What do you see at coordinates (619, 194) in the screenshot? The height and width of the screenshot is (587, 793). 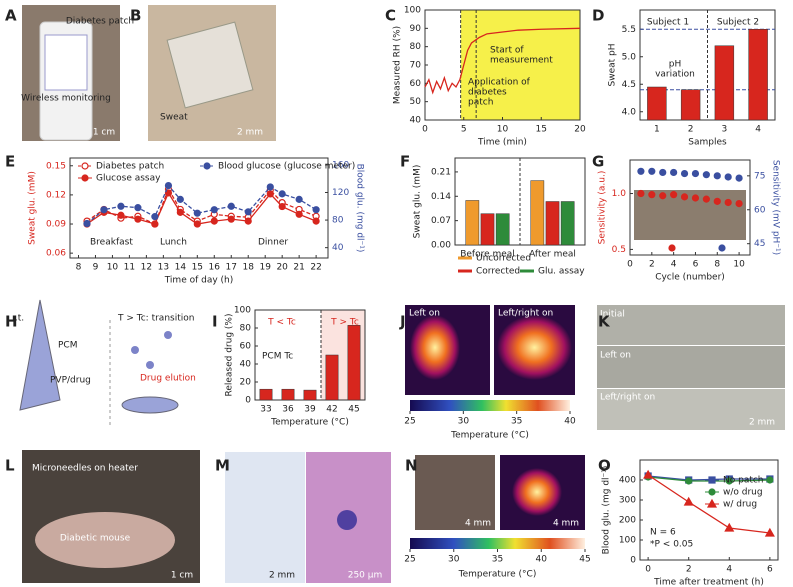 I see `y-tick-label: 1.0` at bounding box center [619, 194].